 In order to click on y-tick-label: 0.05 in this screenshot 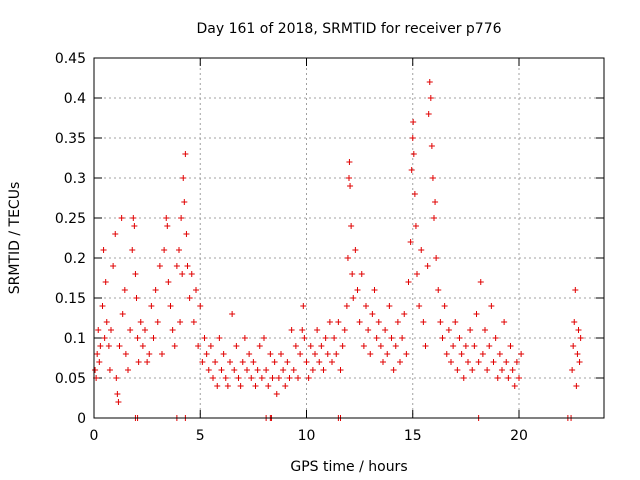, I will do `click(70, 379)`.